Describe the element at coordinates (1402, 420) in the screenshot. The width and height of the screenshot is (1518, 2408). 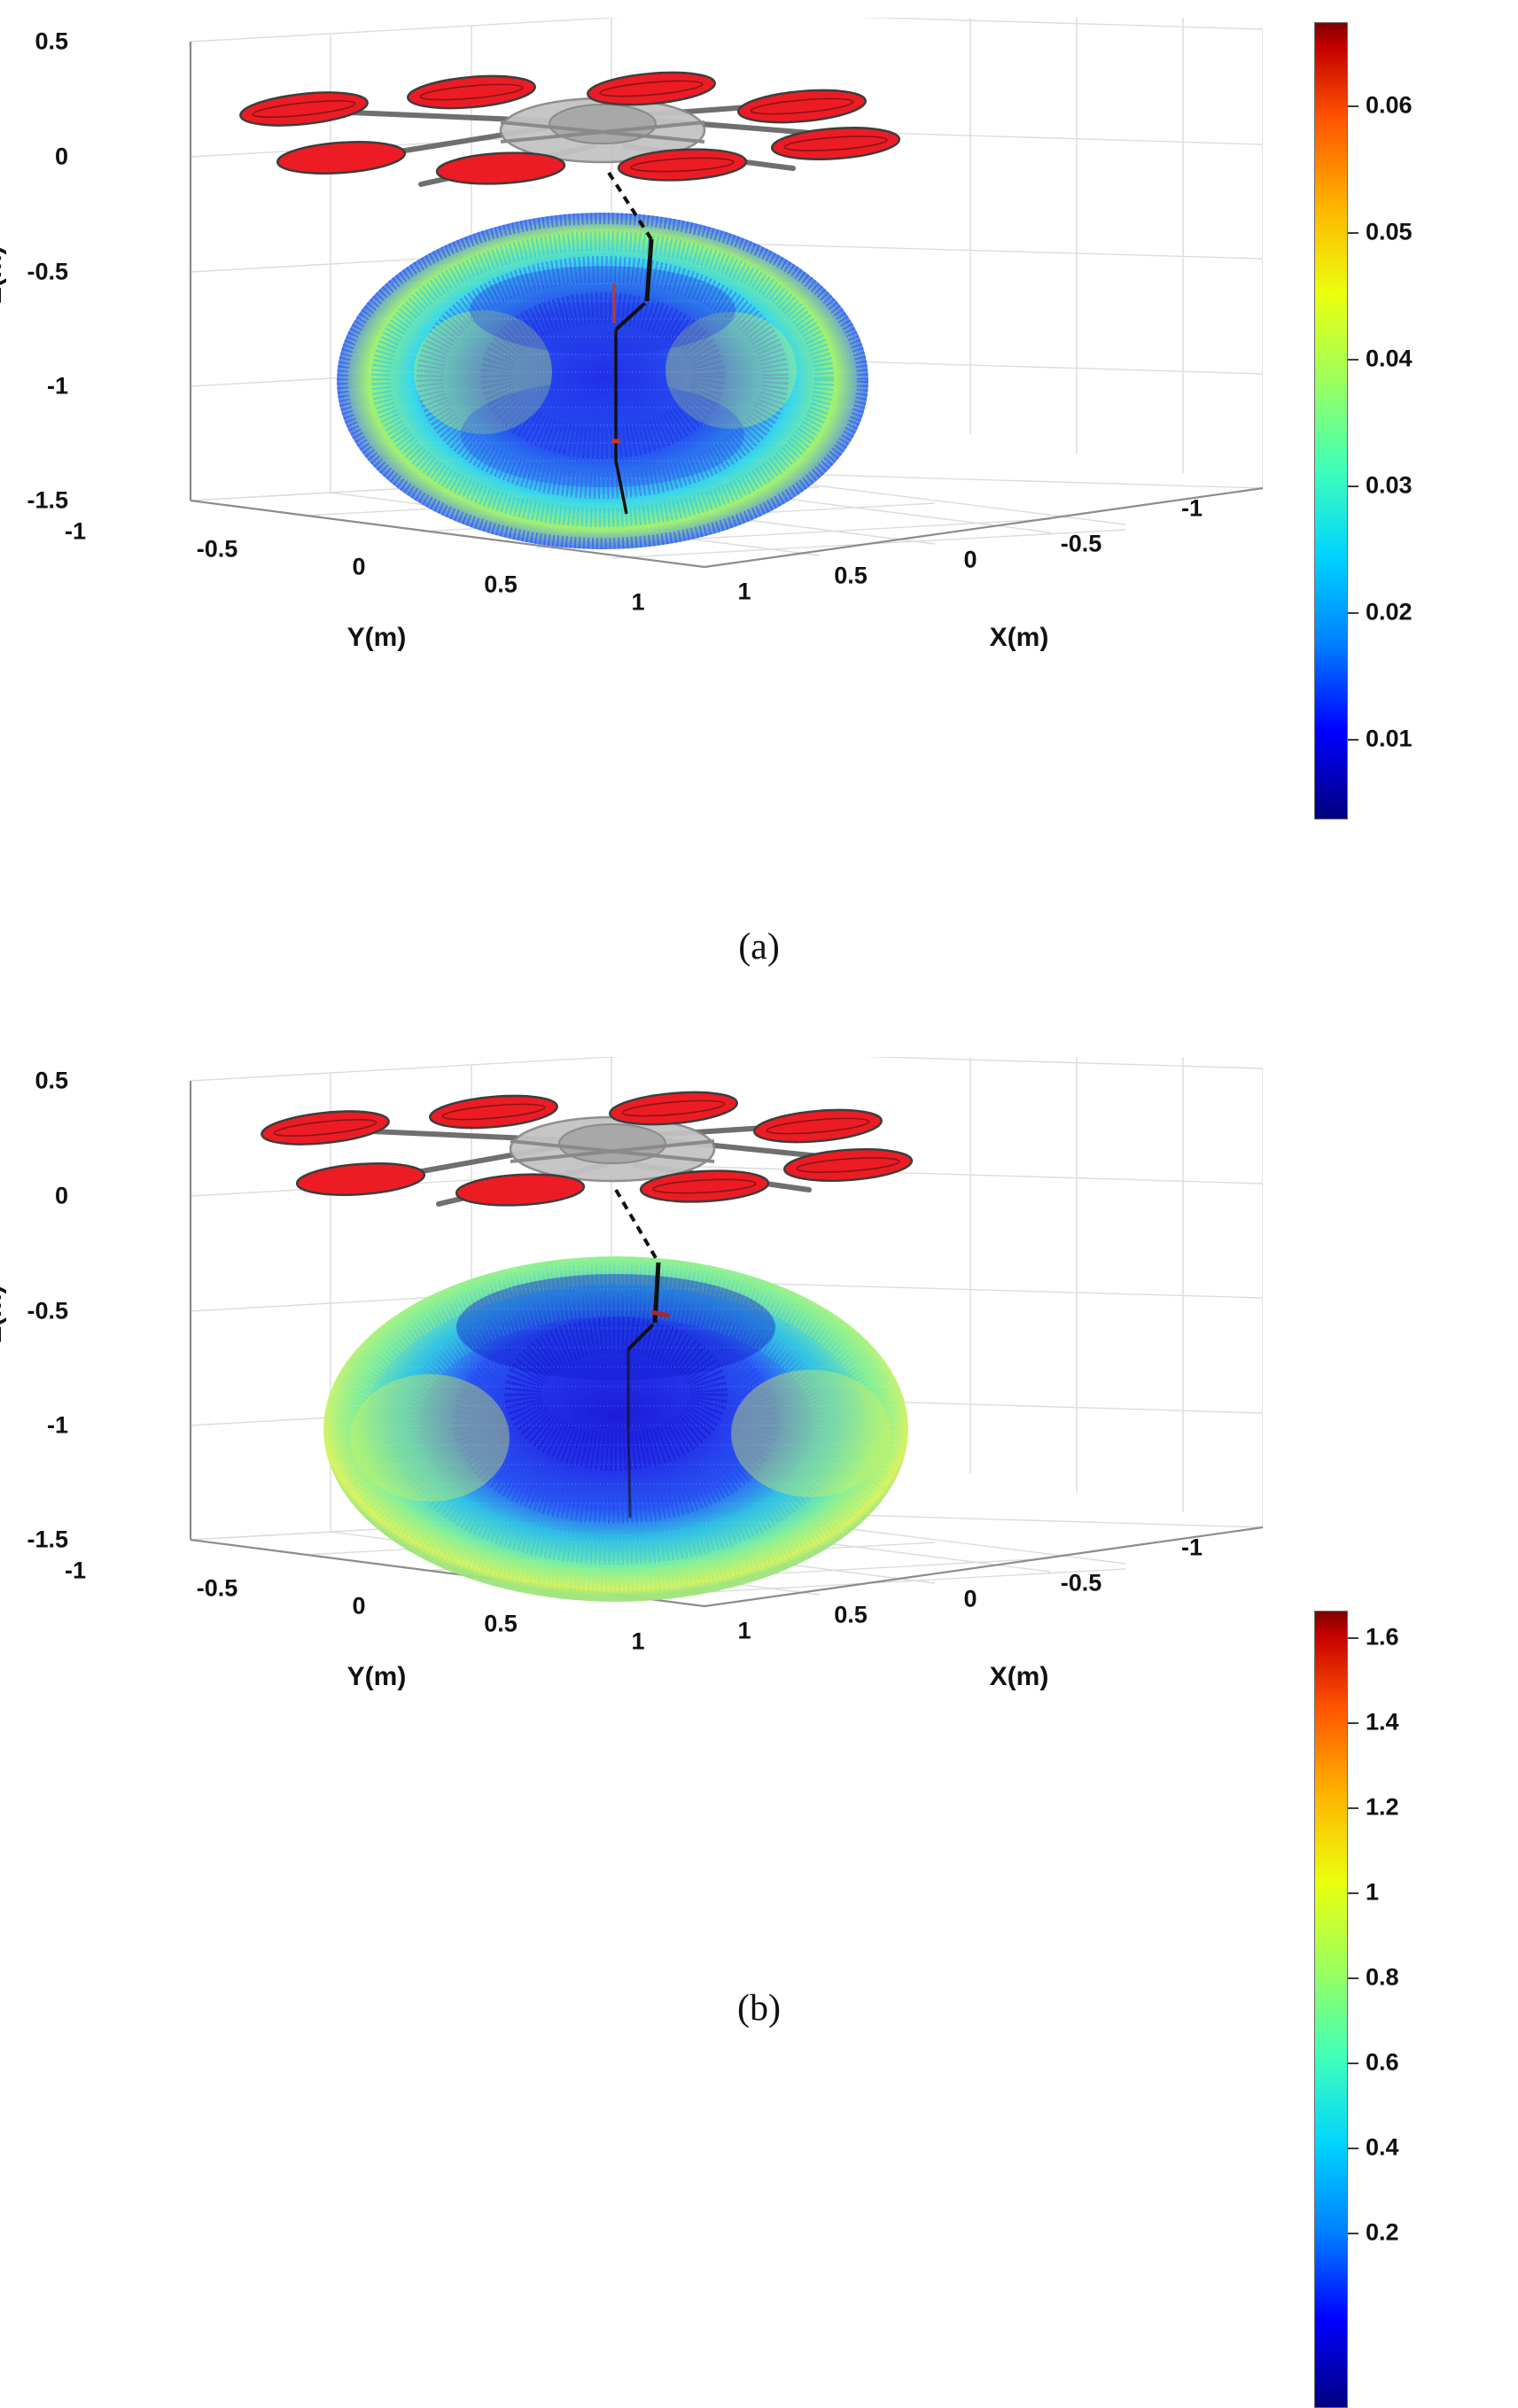
I see `colorbar-a: 0.06 0.05 0.04 0.03 0.02 0.01` at that location.